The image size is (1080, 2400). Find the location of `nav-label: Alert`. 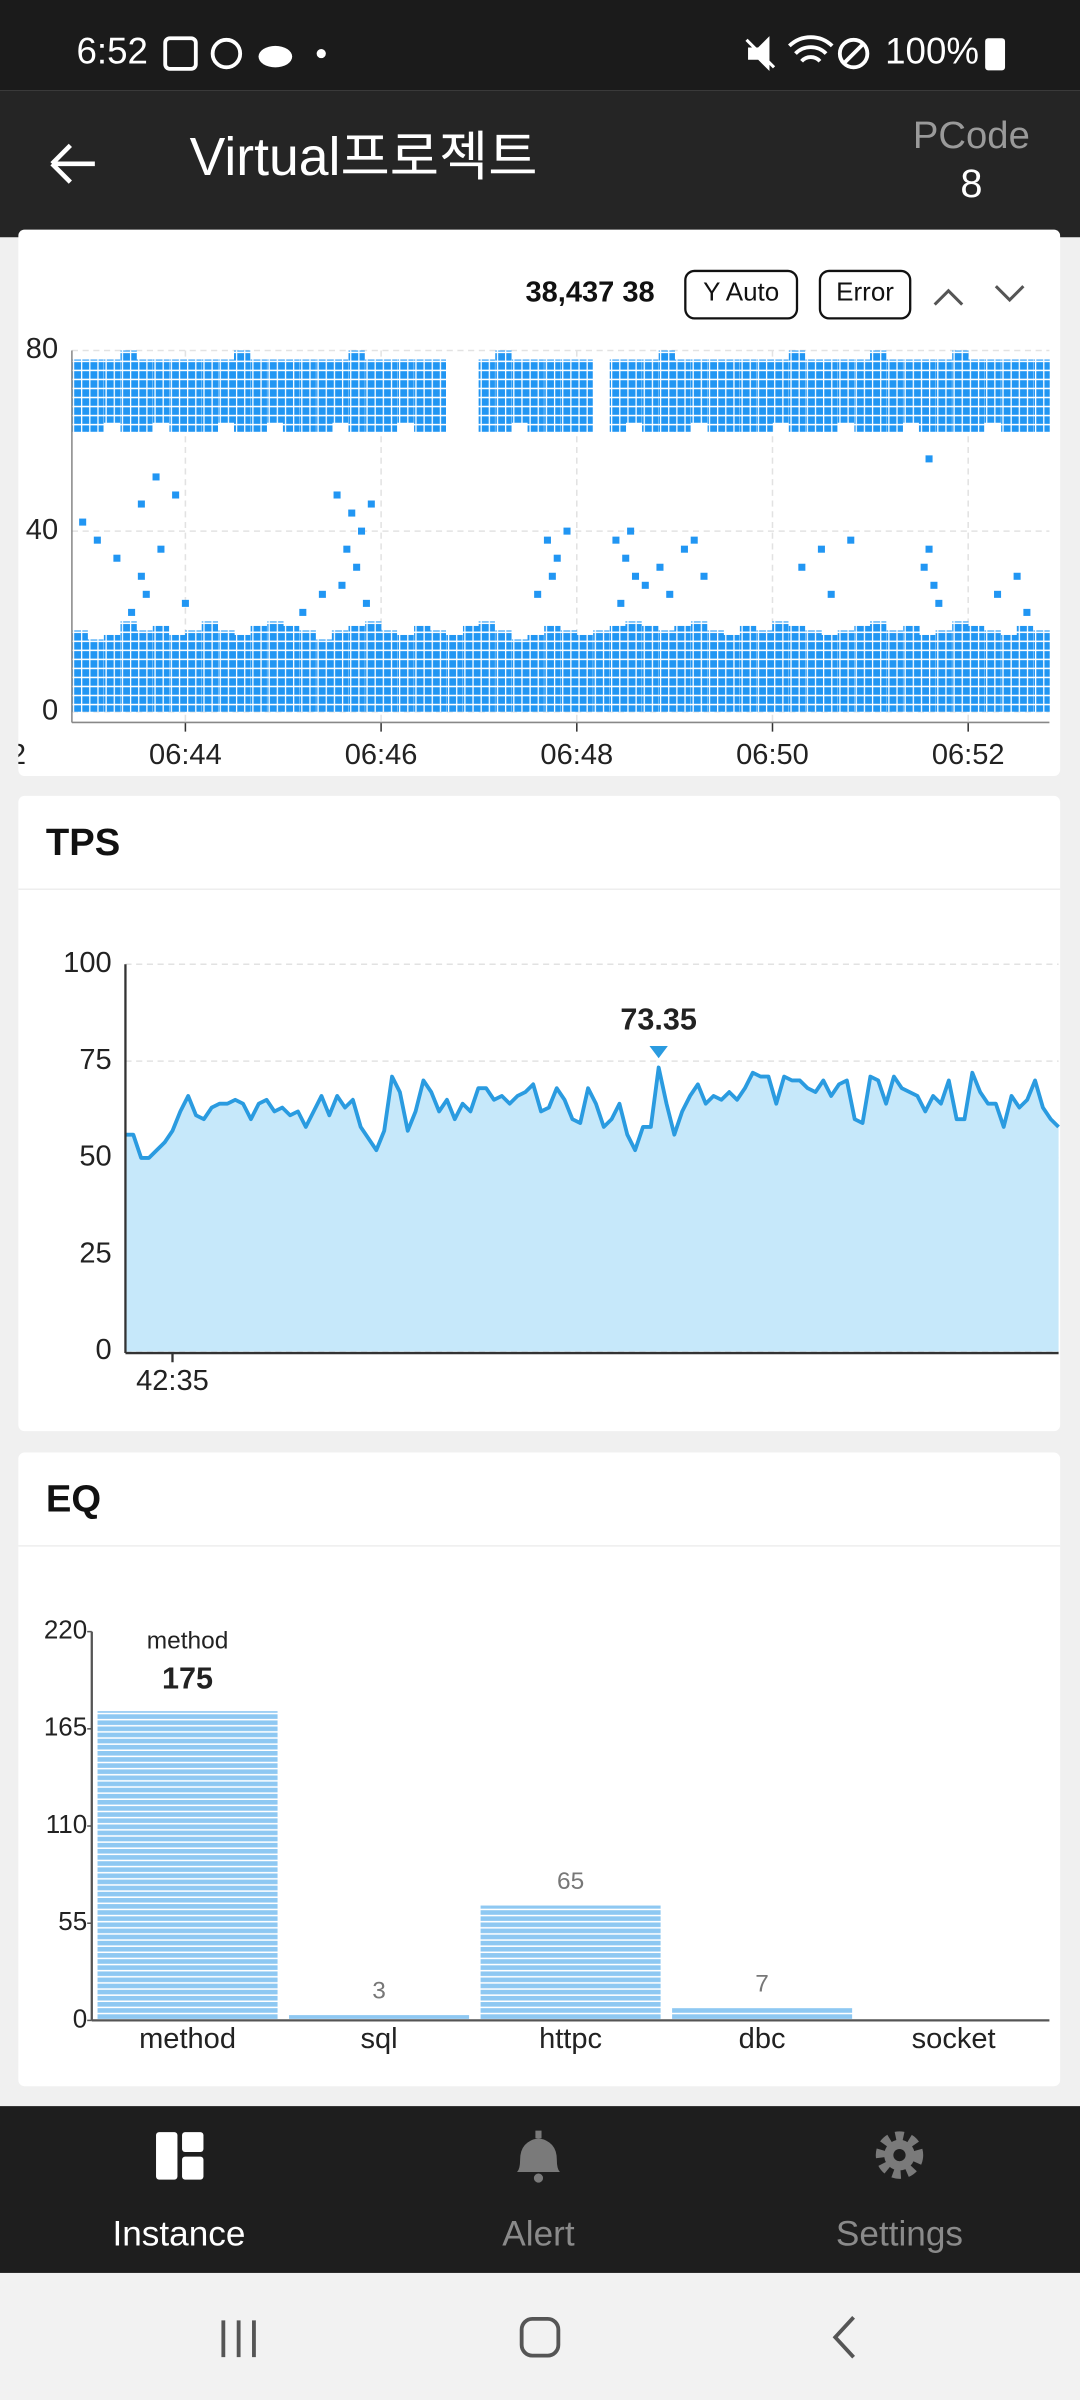

nav-label: Alert is located at coordinates (538, 2234).